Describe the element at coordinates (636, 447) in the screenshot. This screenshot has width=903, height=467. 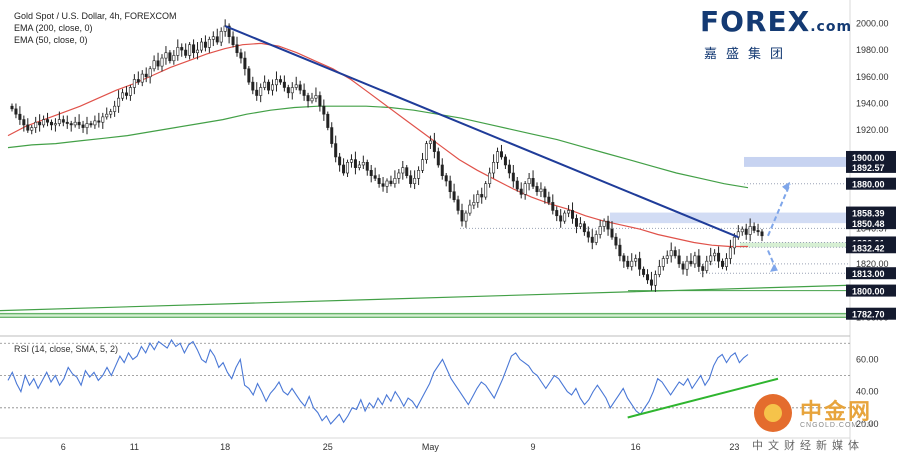
I see `time-tick-label-6: 16` at that location.